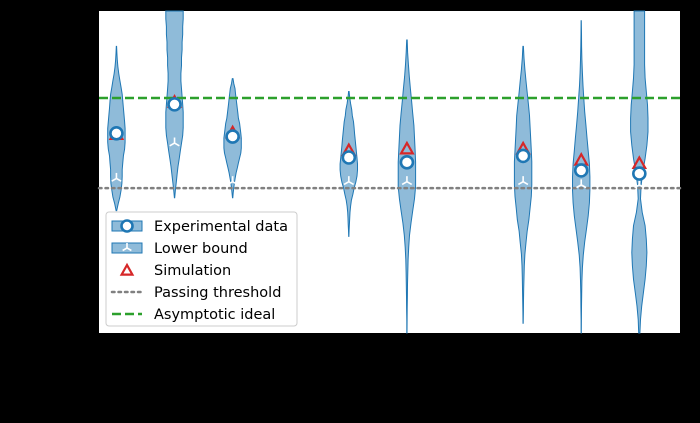  I want to click on legend-item-lower-bound: Lower bound, so click(179, 249).